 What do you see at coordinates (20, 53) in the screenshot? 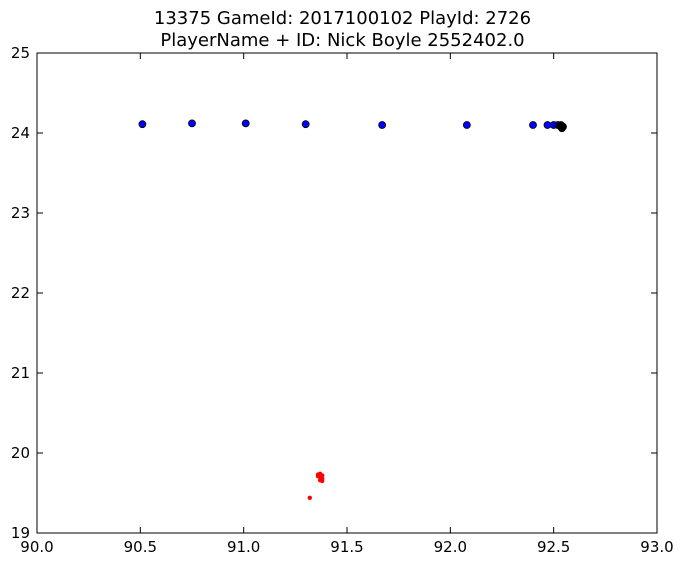
I see `y-tick-label: 25` at bounding box center [20, 53].